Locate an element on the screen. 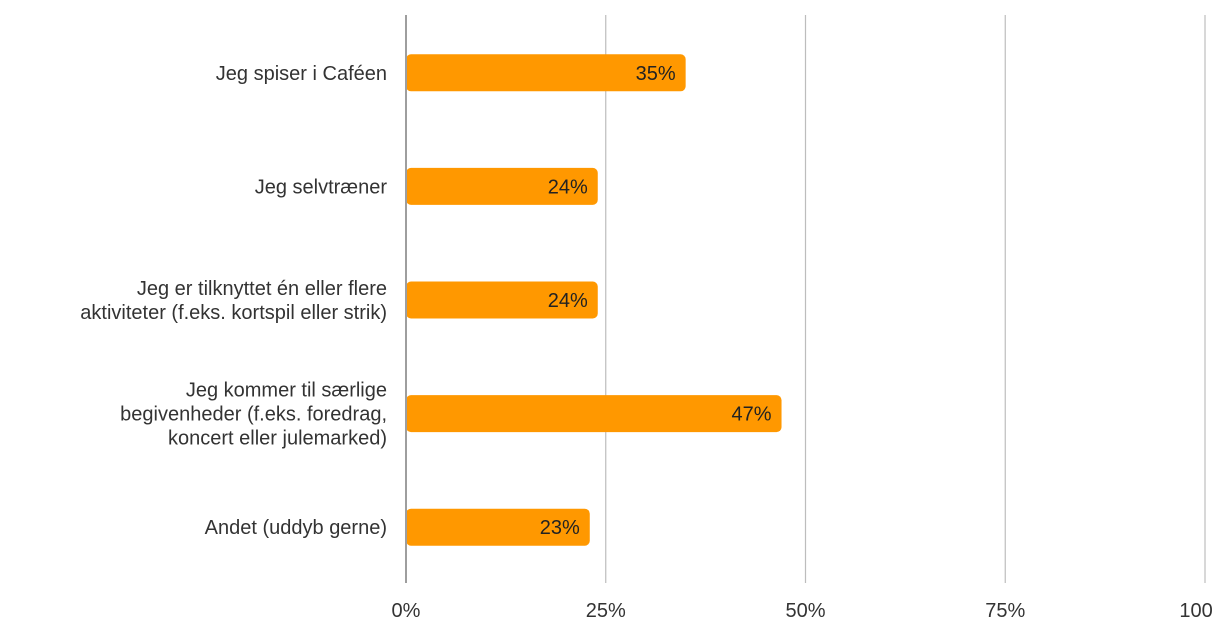 The image size is (1213, 622). x-tick-labels: 0% 25% 50% 75% 100% is located at coordinates (802, 611).